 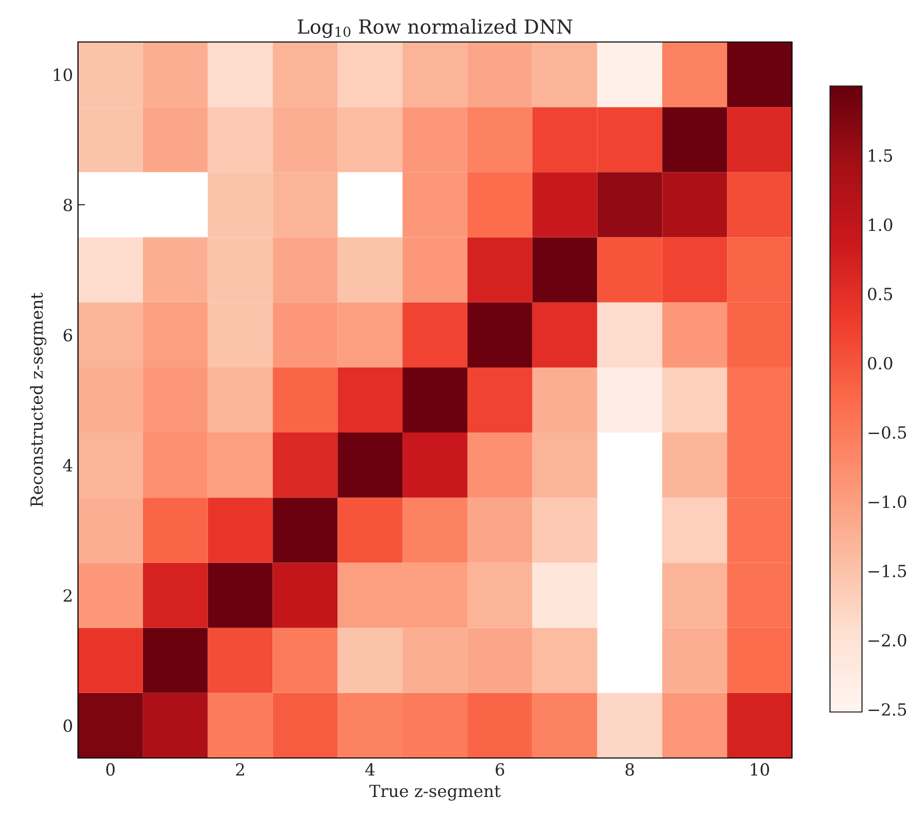 I want to click on x-tick-label: 8, so click(x=630, y=769).